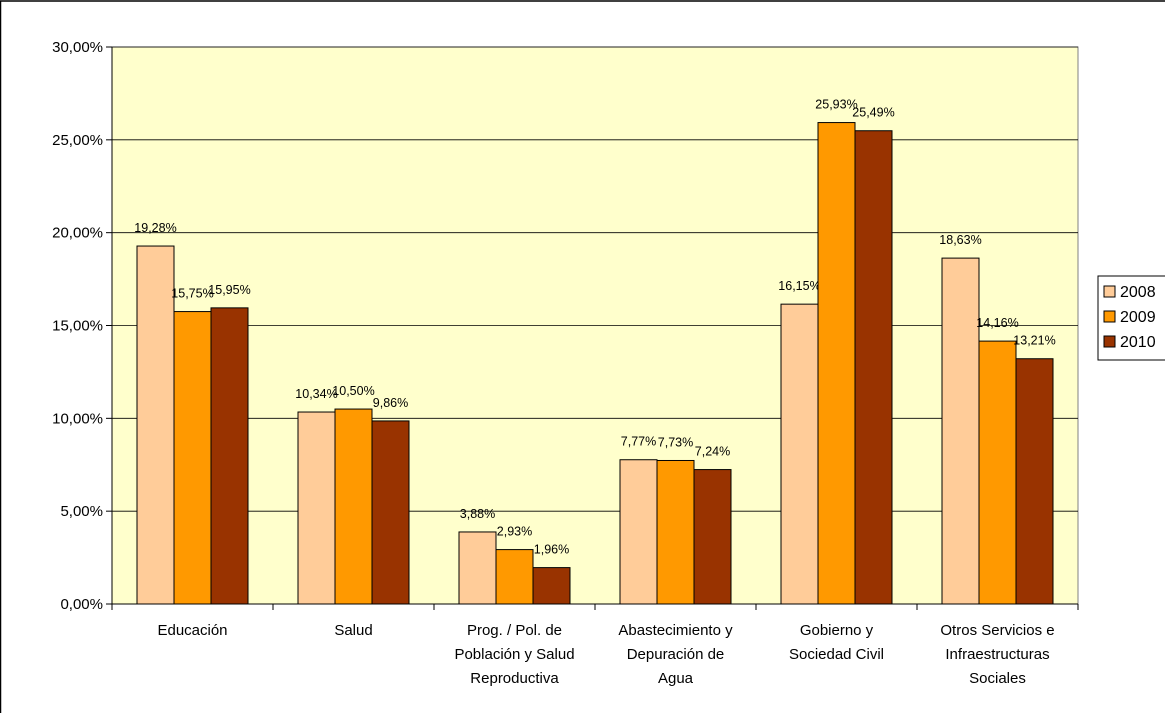  Describe the element at coordinates (997, 630) in the screenshot. I see `category-label: Otros Servicios e` at that location.